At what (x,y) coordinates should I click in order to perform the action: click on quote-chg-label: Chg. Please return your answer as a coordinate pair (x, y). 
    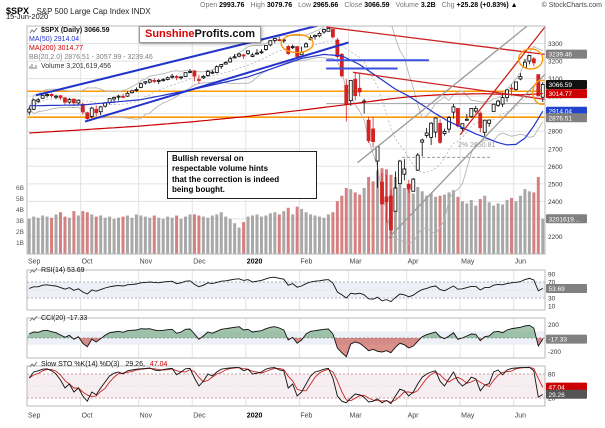
    Looking at the image, I should click on (448, 5).